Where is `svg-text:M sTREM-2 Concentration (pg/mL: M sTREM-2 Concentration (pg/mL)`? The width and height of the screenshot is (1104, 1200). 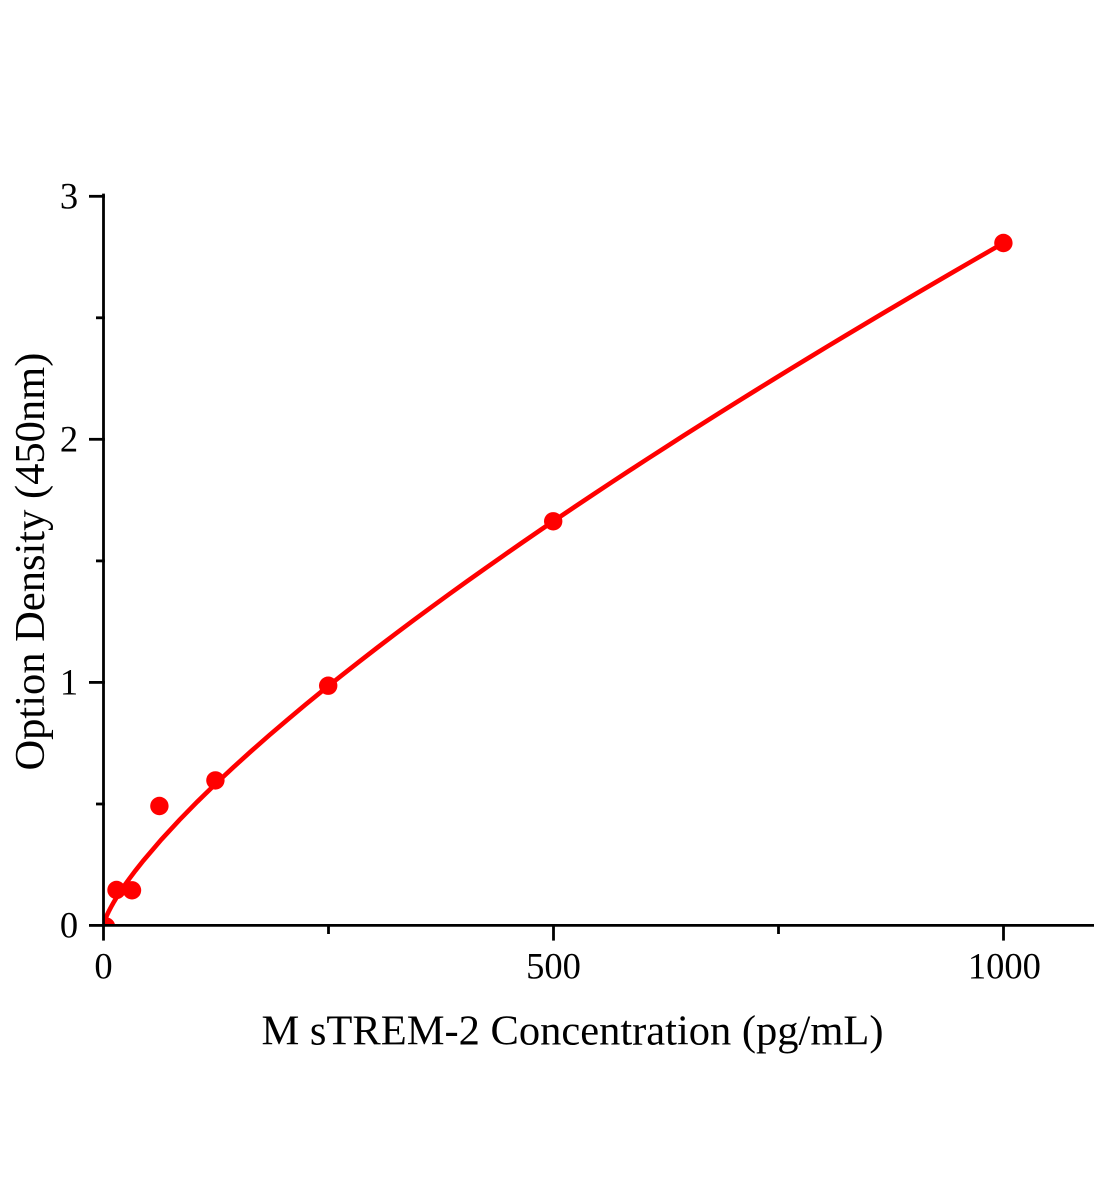 svg-text:M sTREM-2 Concentration (pg/mL: M sTREM-2 Concentration (pg/mL) is located at coordinates (572, 1030).